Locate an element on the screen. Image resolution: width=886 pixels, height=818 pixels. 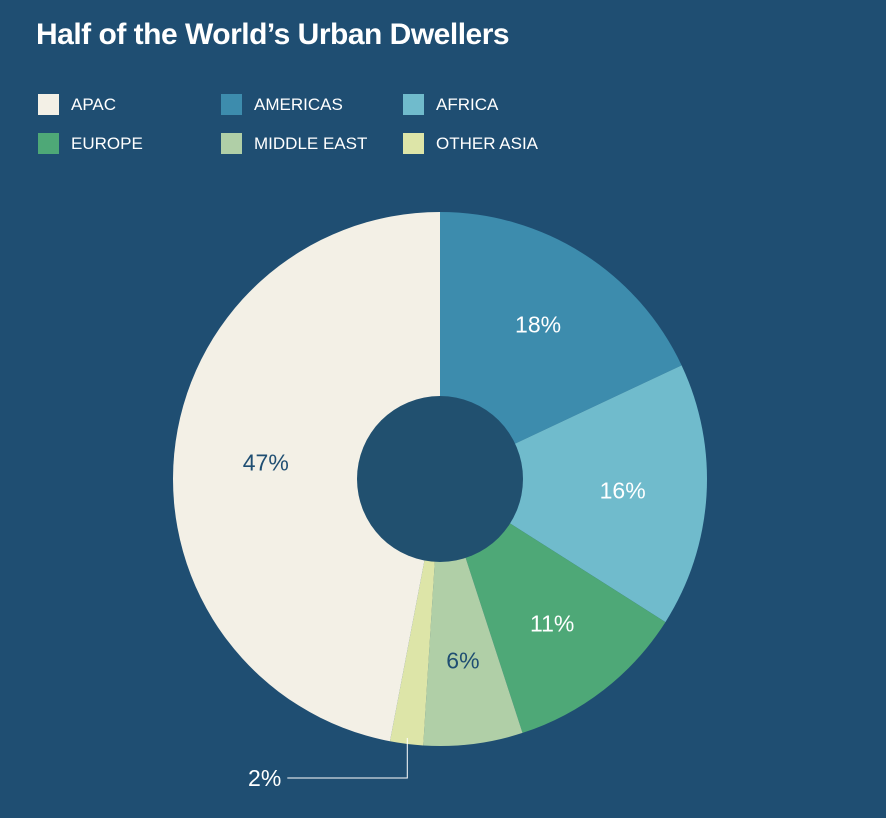
legend-item-apac: APAC is located at coordinates (77, 104).